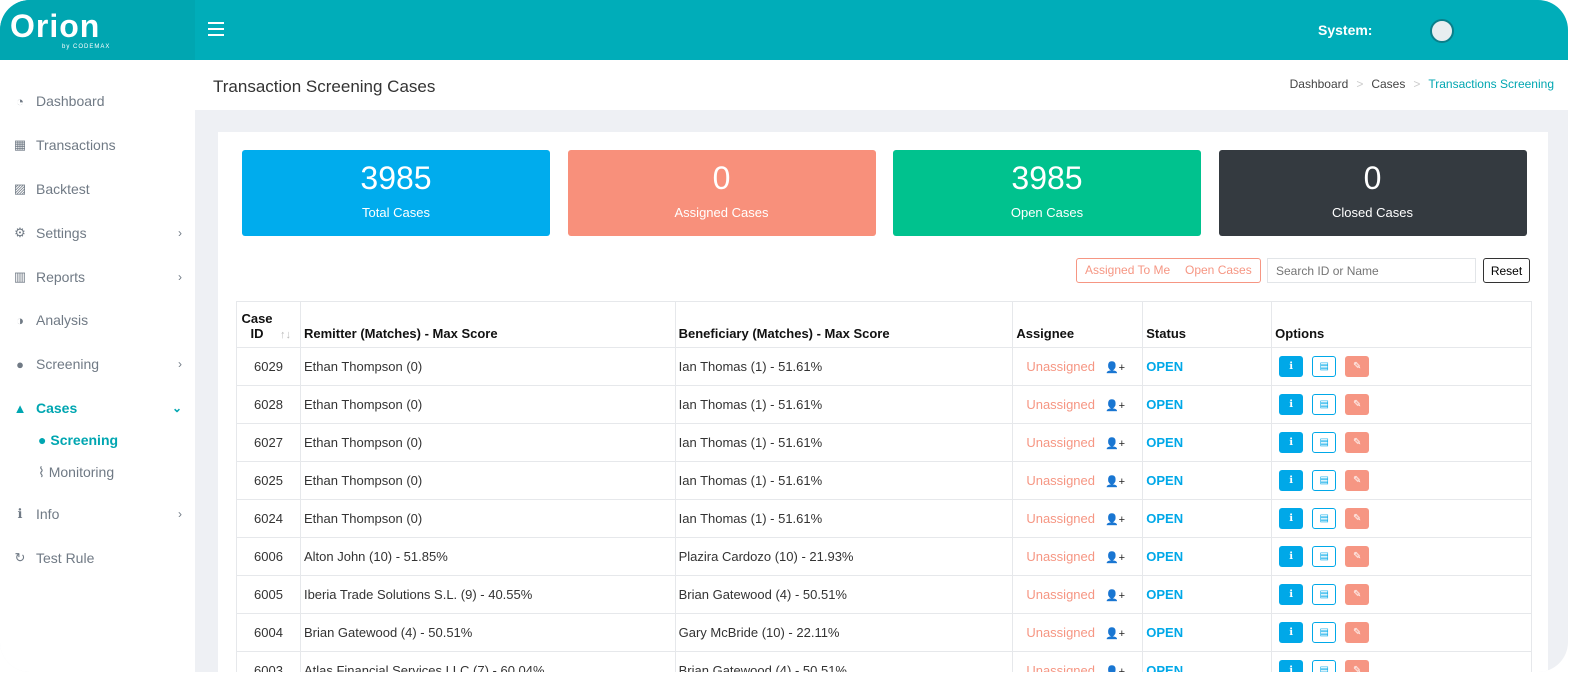 The width and height of the screenshot is (1578, 677). I want to click on gear-icon: ⚙, so click(20, 232).